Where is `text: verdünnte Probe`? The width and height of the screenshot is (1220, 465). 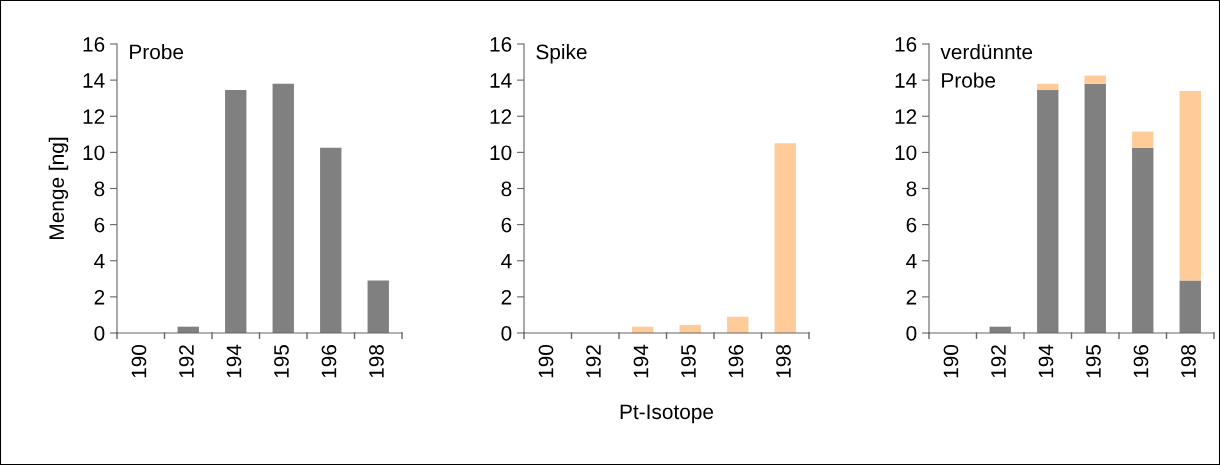 text: verdünnte Probe is located at coordinates (986, 66).